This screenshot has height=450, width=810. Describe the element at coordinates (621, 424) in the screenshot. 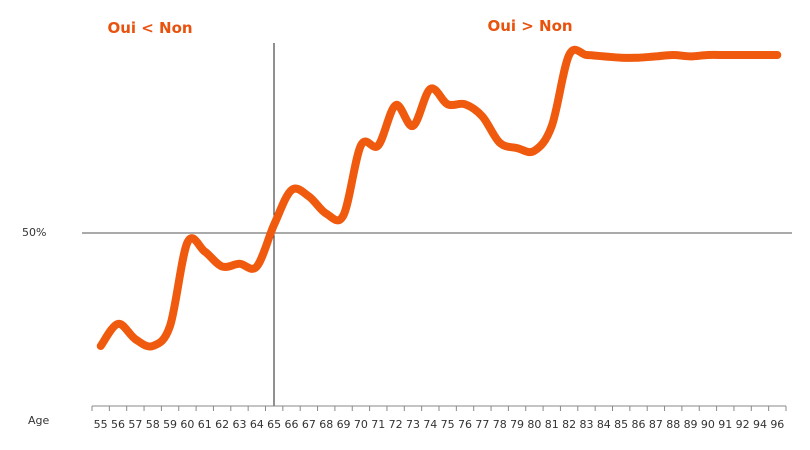

I see `x-tick-label: 85` at that location.